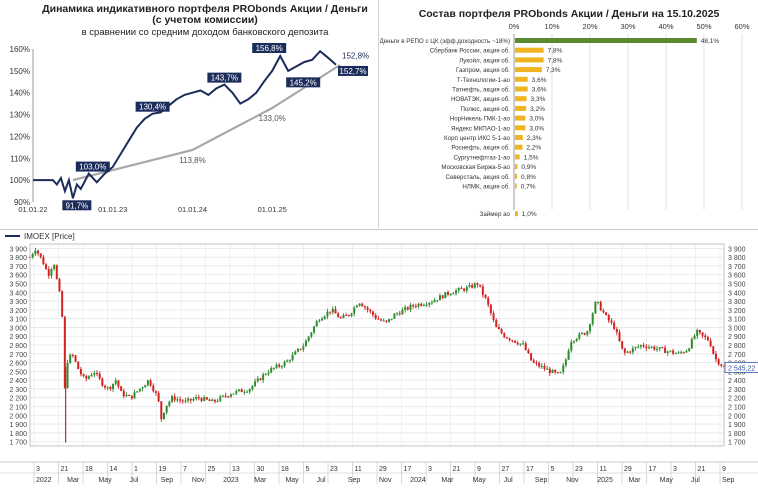  What do you see at coordinates (589, 26) in the screenshot?
I see `chart2-x-tick: 20%` at bounding box center [589, 26].